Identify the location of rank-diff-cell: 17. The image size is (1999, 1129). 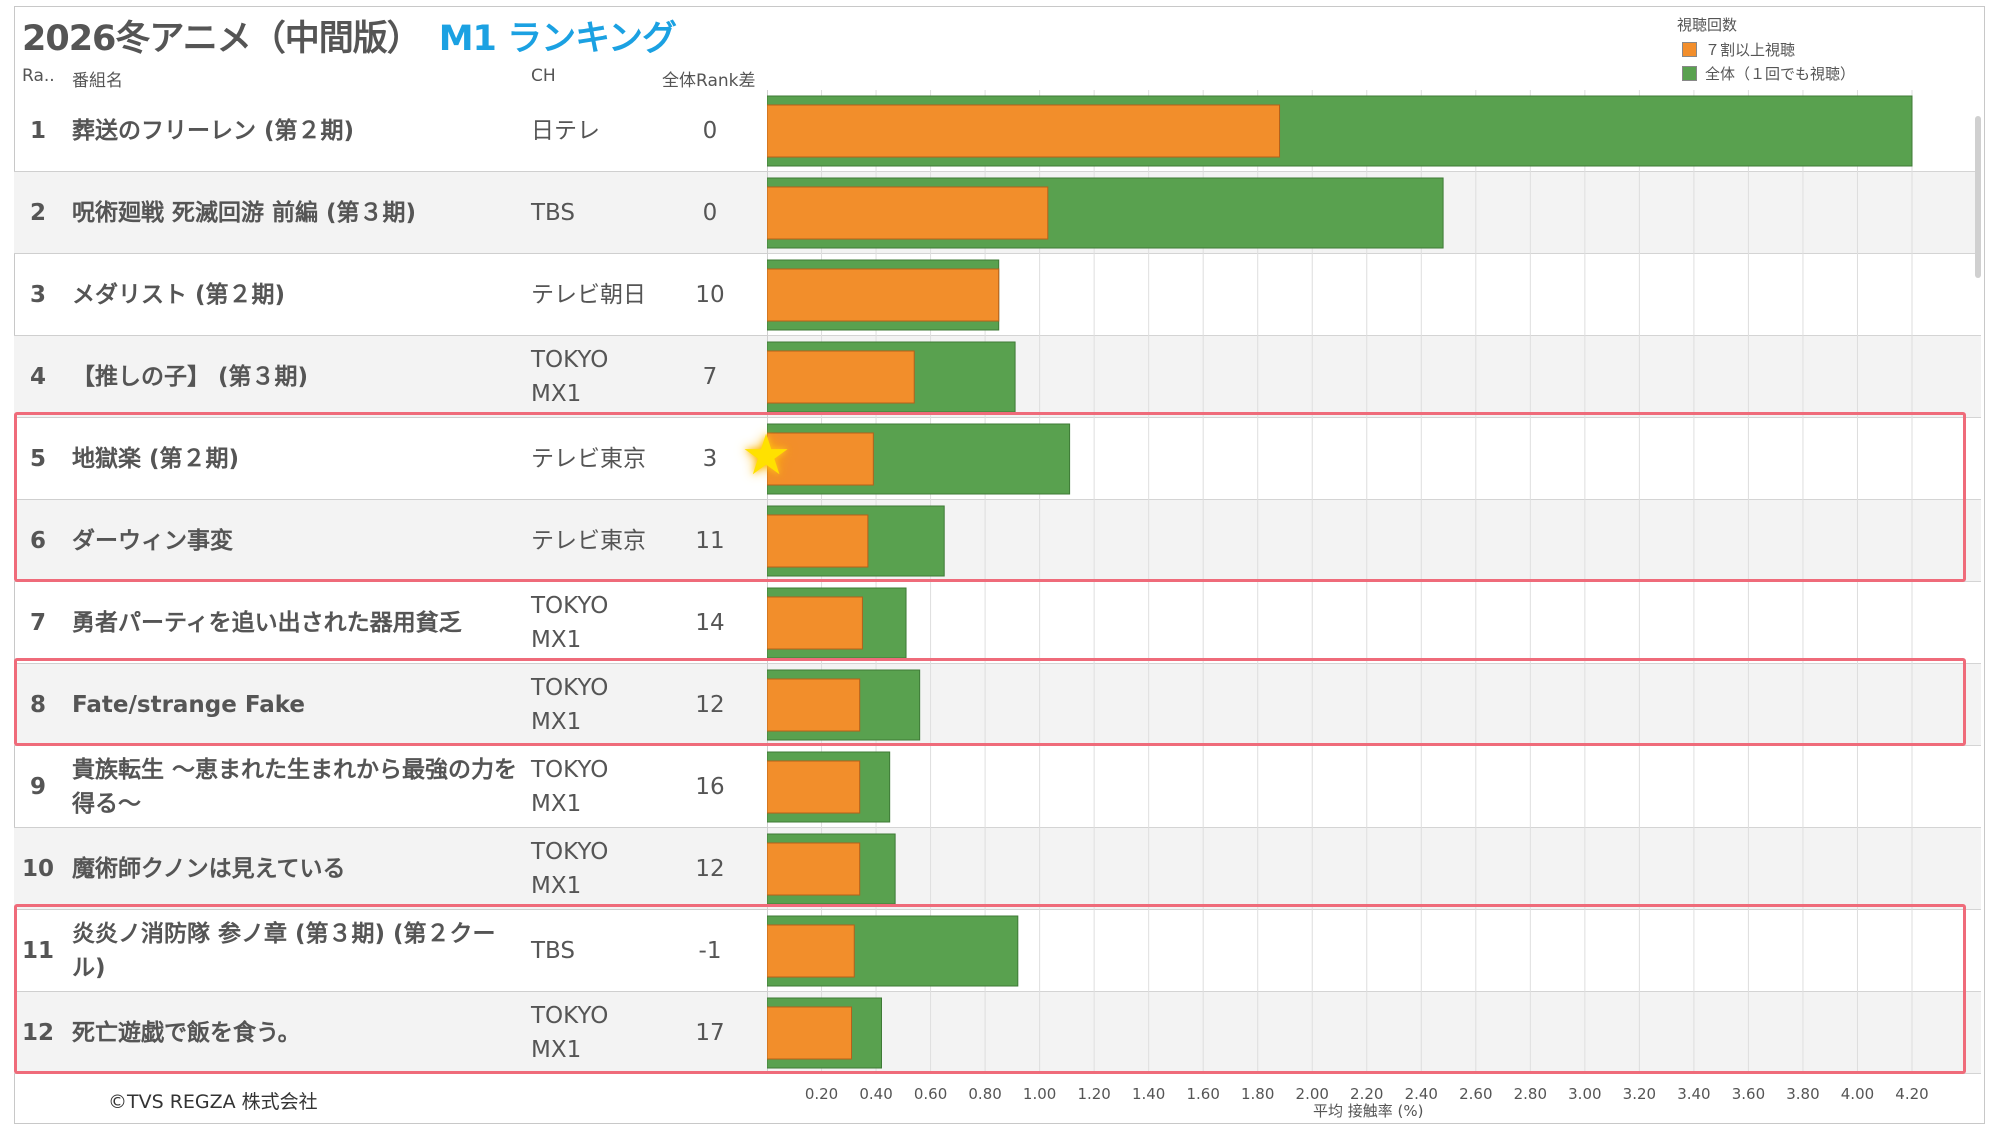
(710, 1033).